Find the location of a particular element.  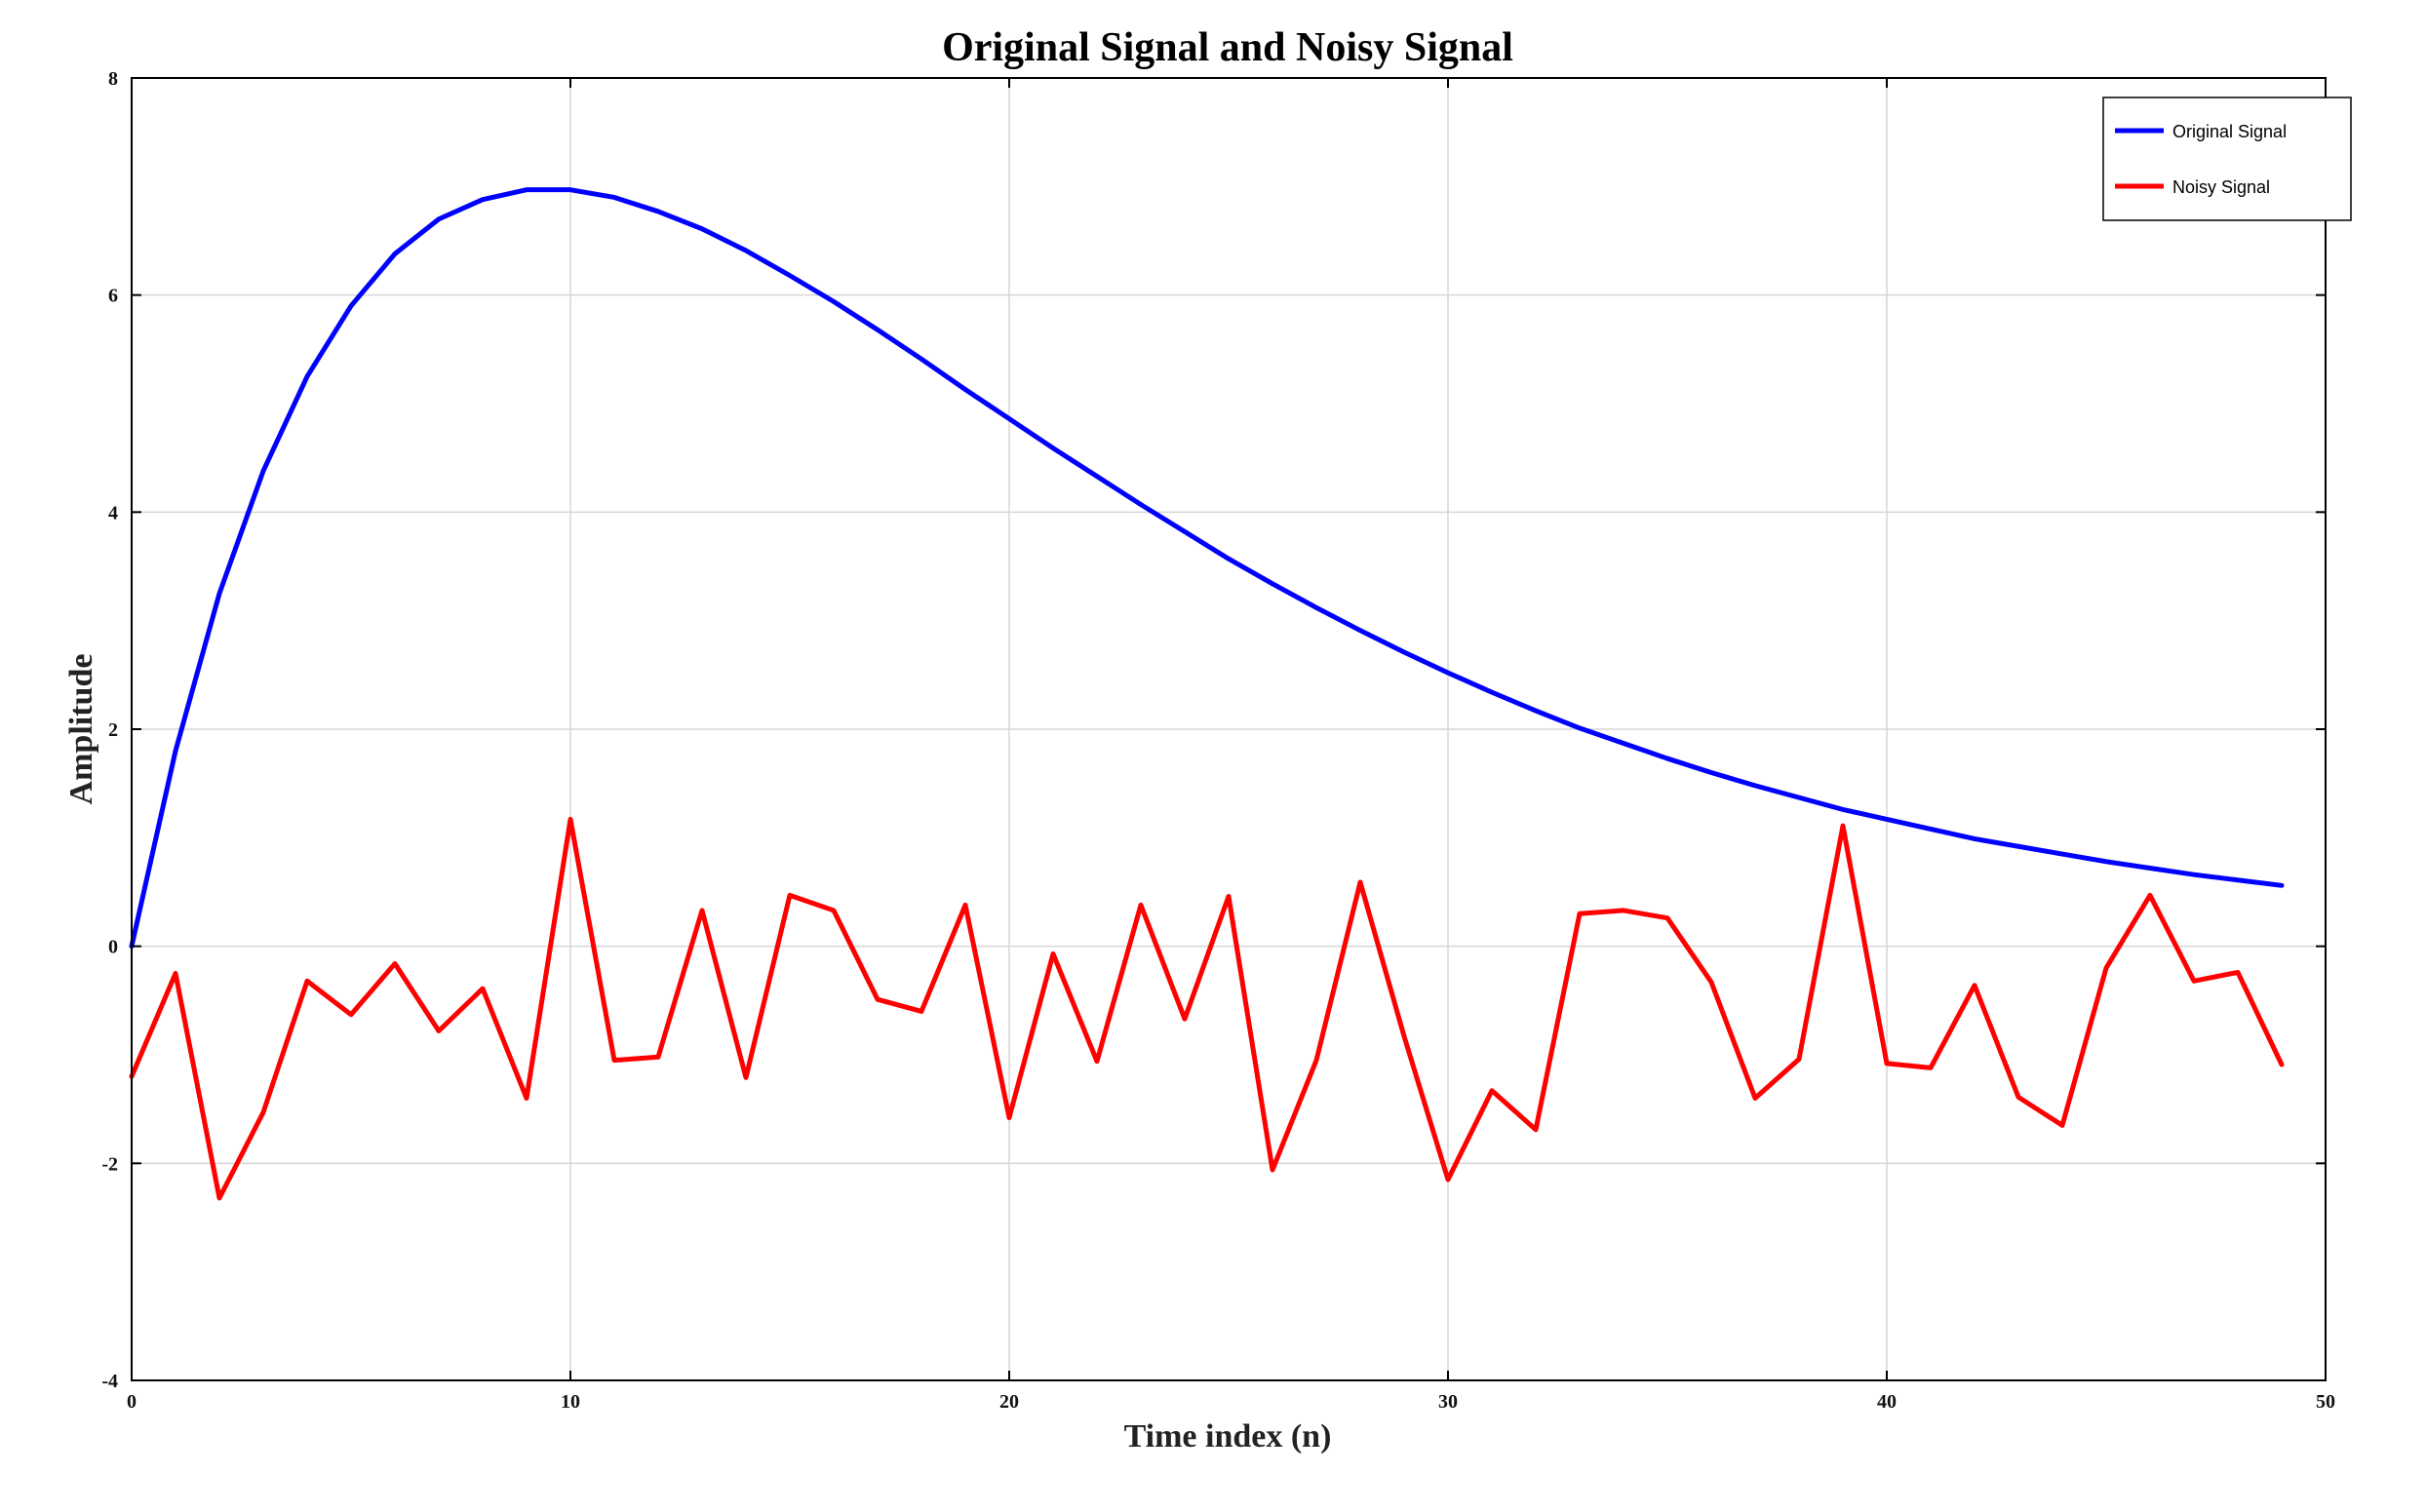

y-axis-title: Amplitude is located at coordinates (81, 729).